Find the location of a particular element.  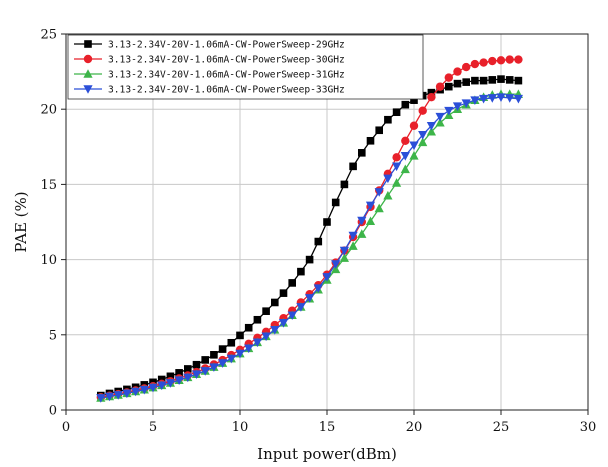

x-tick-label: 30 is located at coordinates (588, 427).